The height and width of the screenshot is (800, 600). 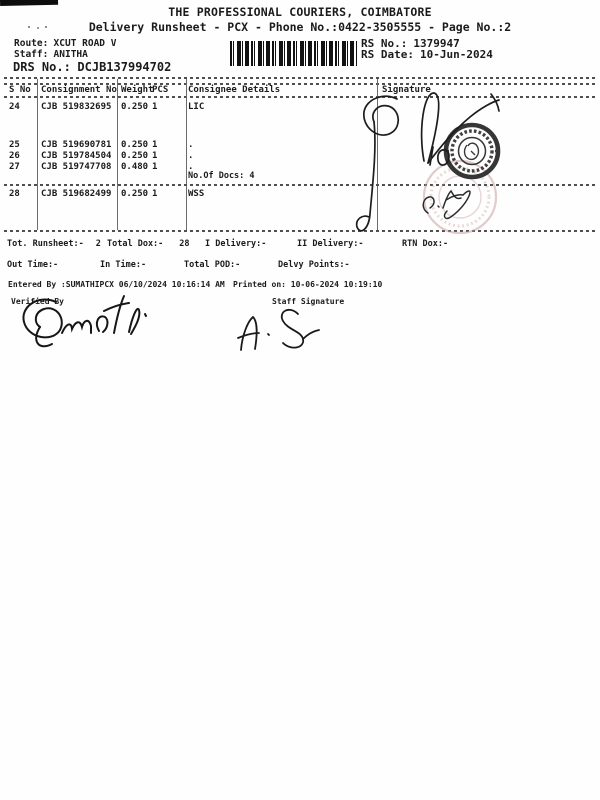 What do you see at coordinates (85, 43) in the screenshot?
I see `route-value: XCUT ROAD V` at bounding box center [85, 43].